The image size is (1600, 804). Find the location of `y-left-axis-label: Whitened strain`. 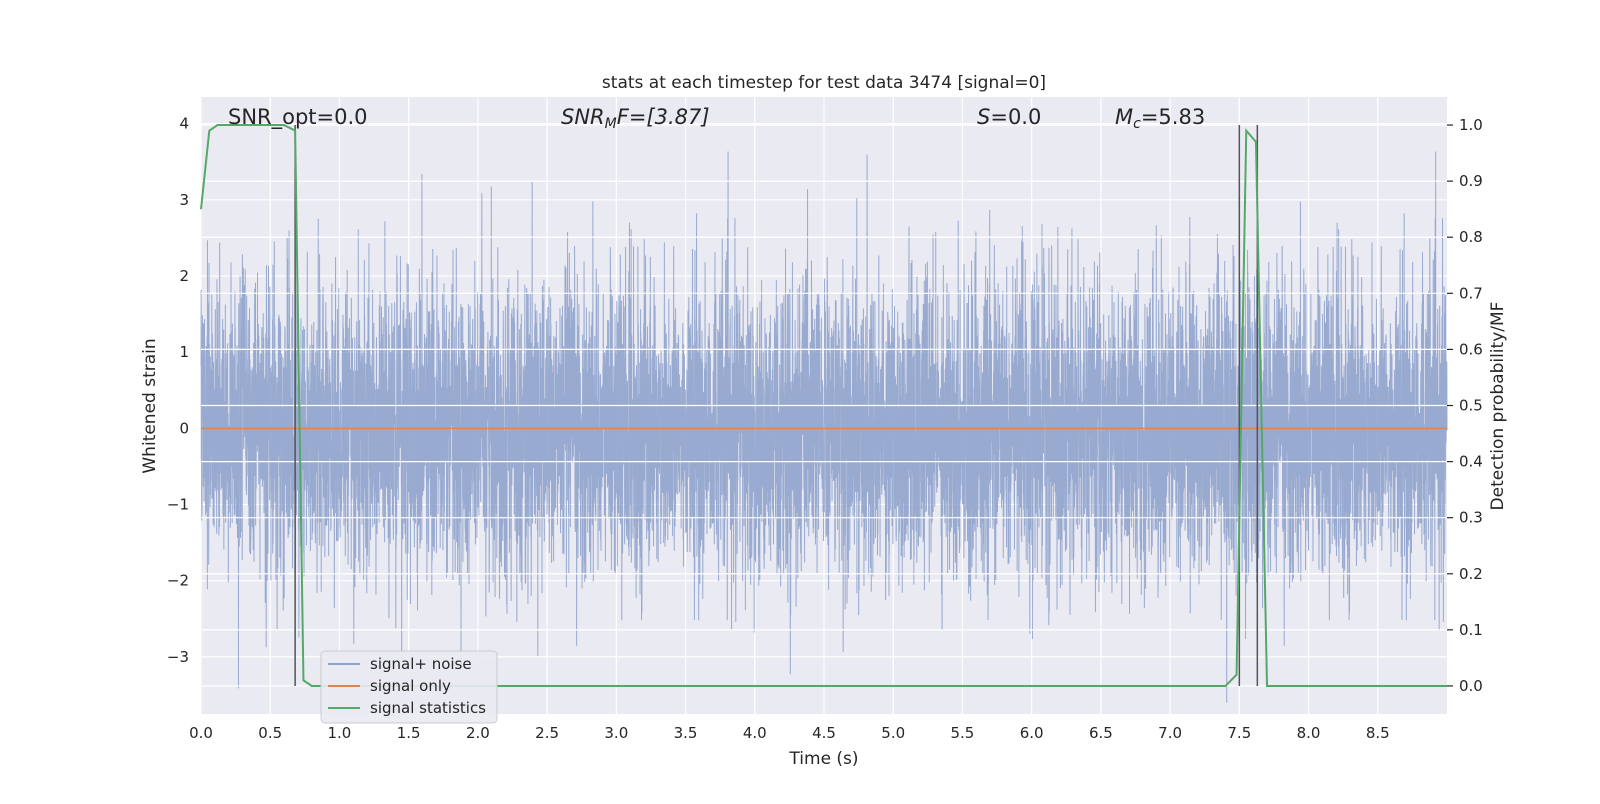

y-left-axis-label: Whitened strain is located at coordinates (150, 405).